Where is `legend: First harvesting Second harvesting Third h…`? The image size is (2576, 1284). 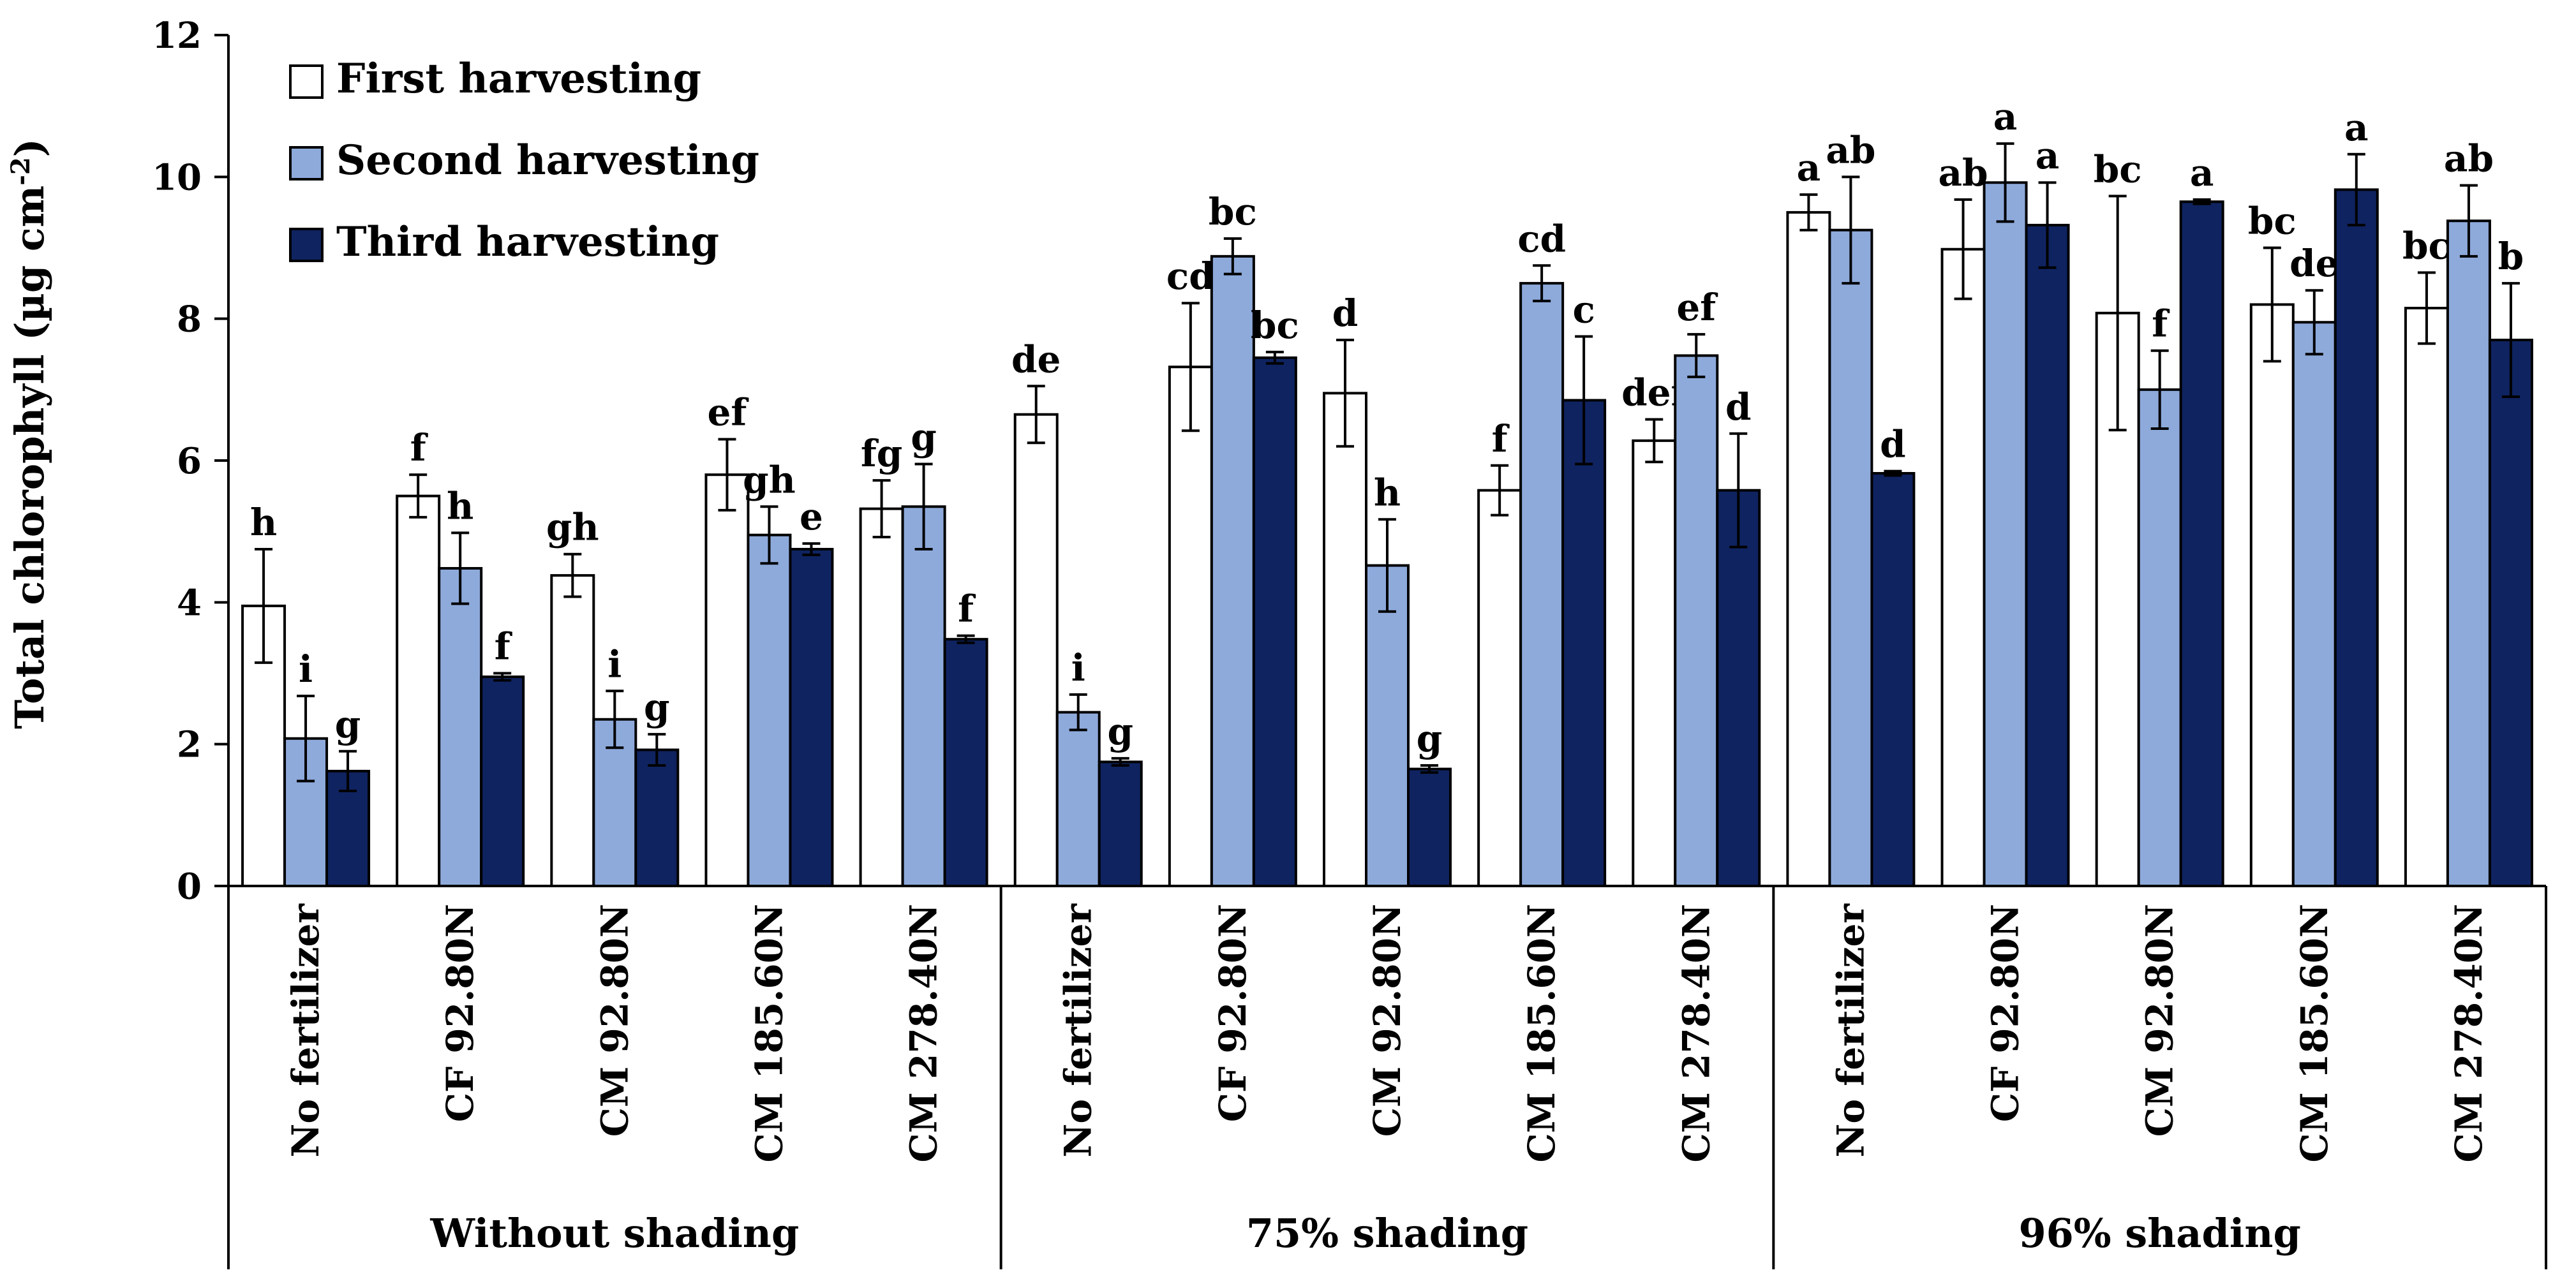 legend: First harvesting Second harvesting Third h… is located at coordinates (524, 160).